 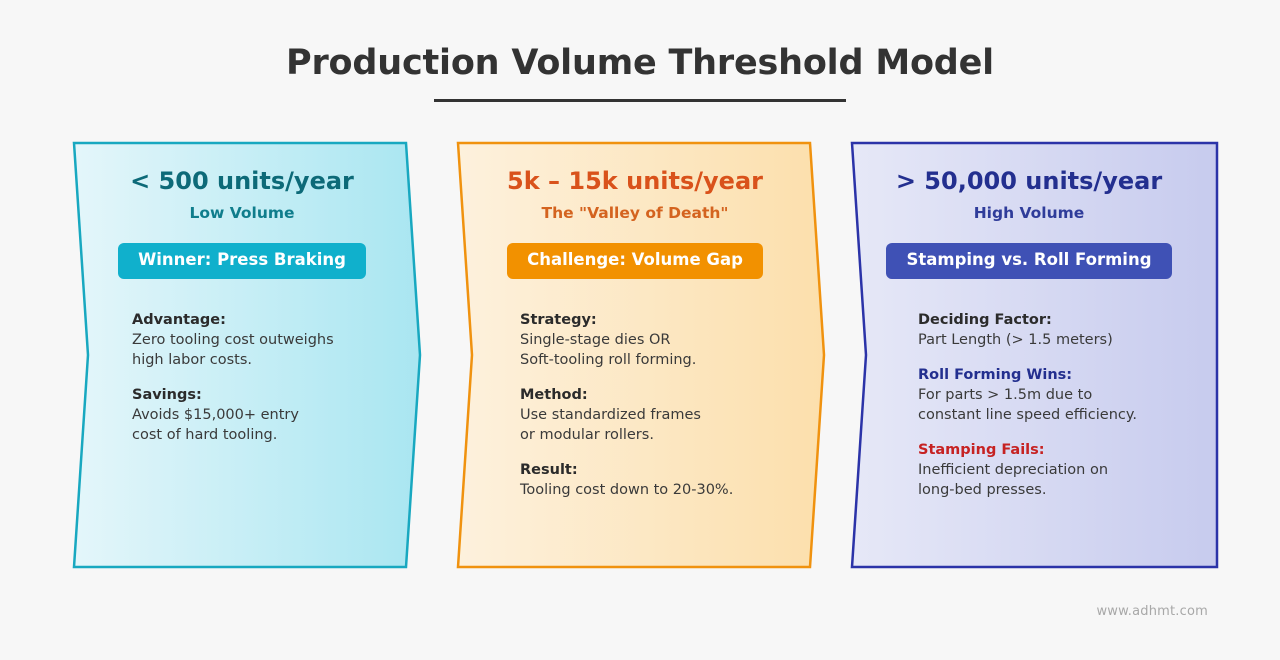 I want to click on volume-threshold-heading: > 50,000 units/year, so click(x=1029, y=181).